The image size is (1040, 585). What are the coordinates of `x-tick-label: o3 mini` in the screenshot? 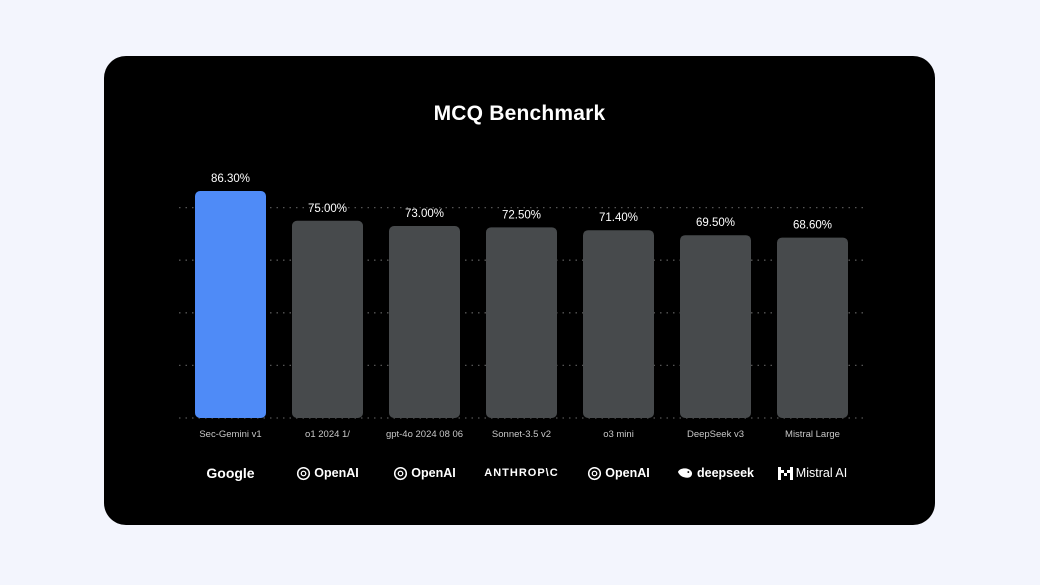 It's located at (618, 434).